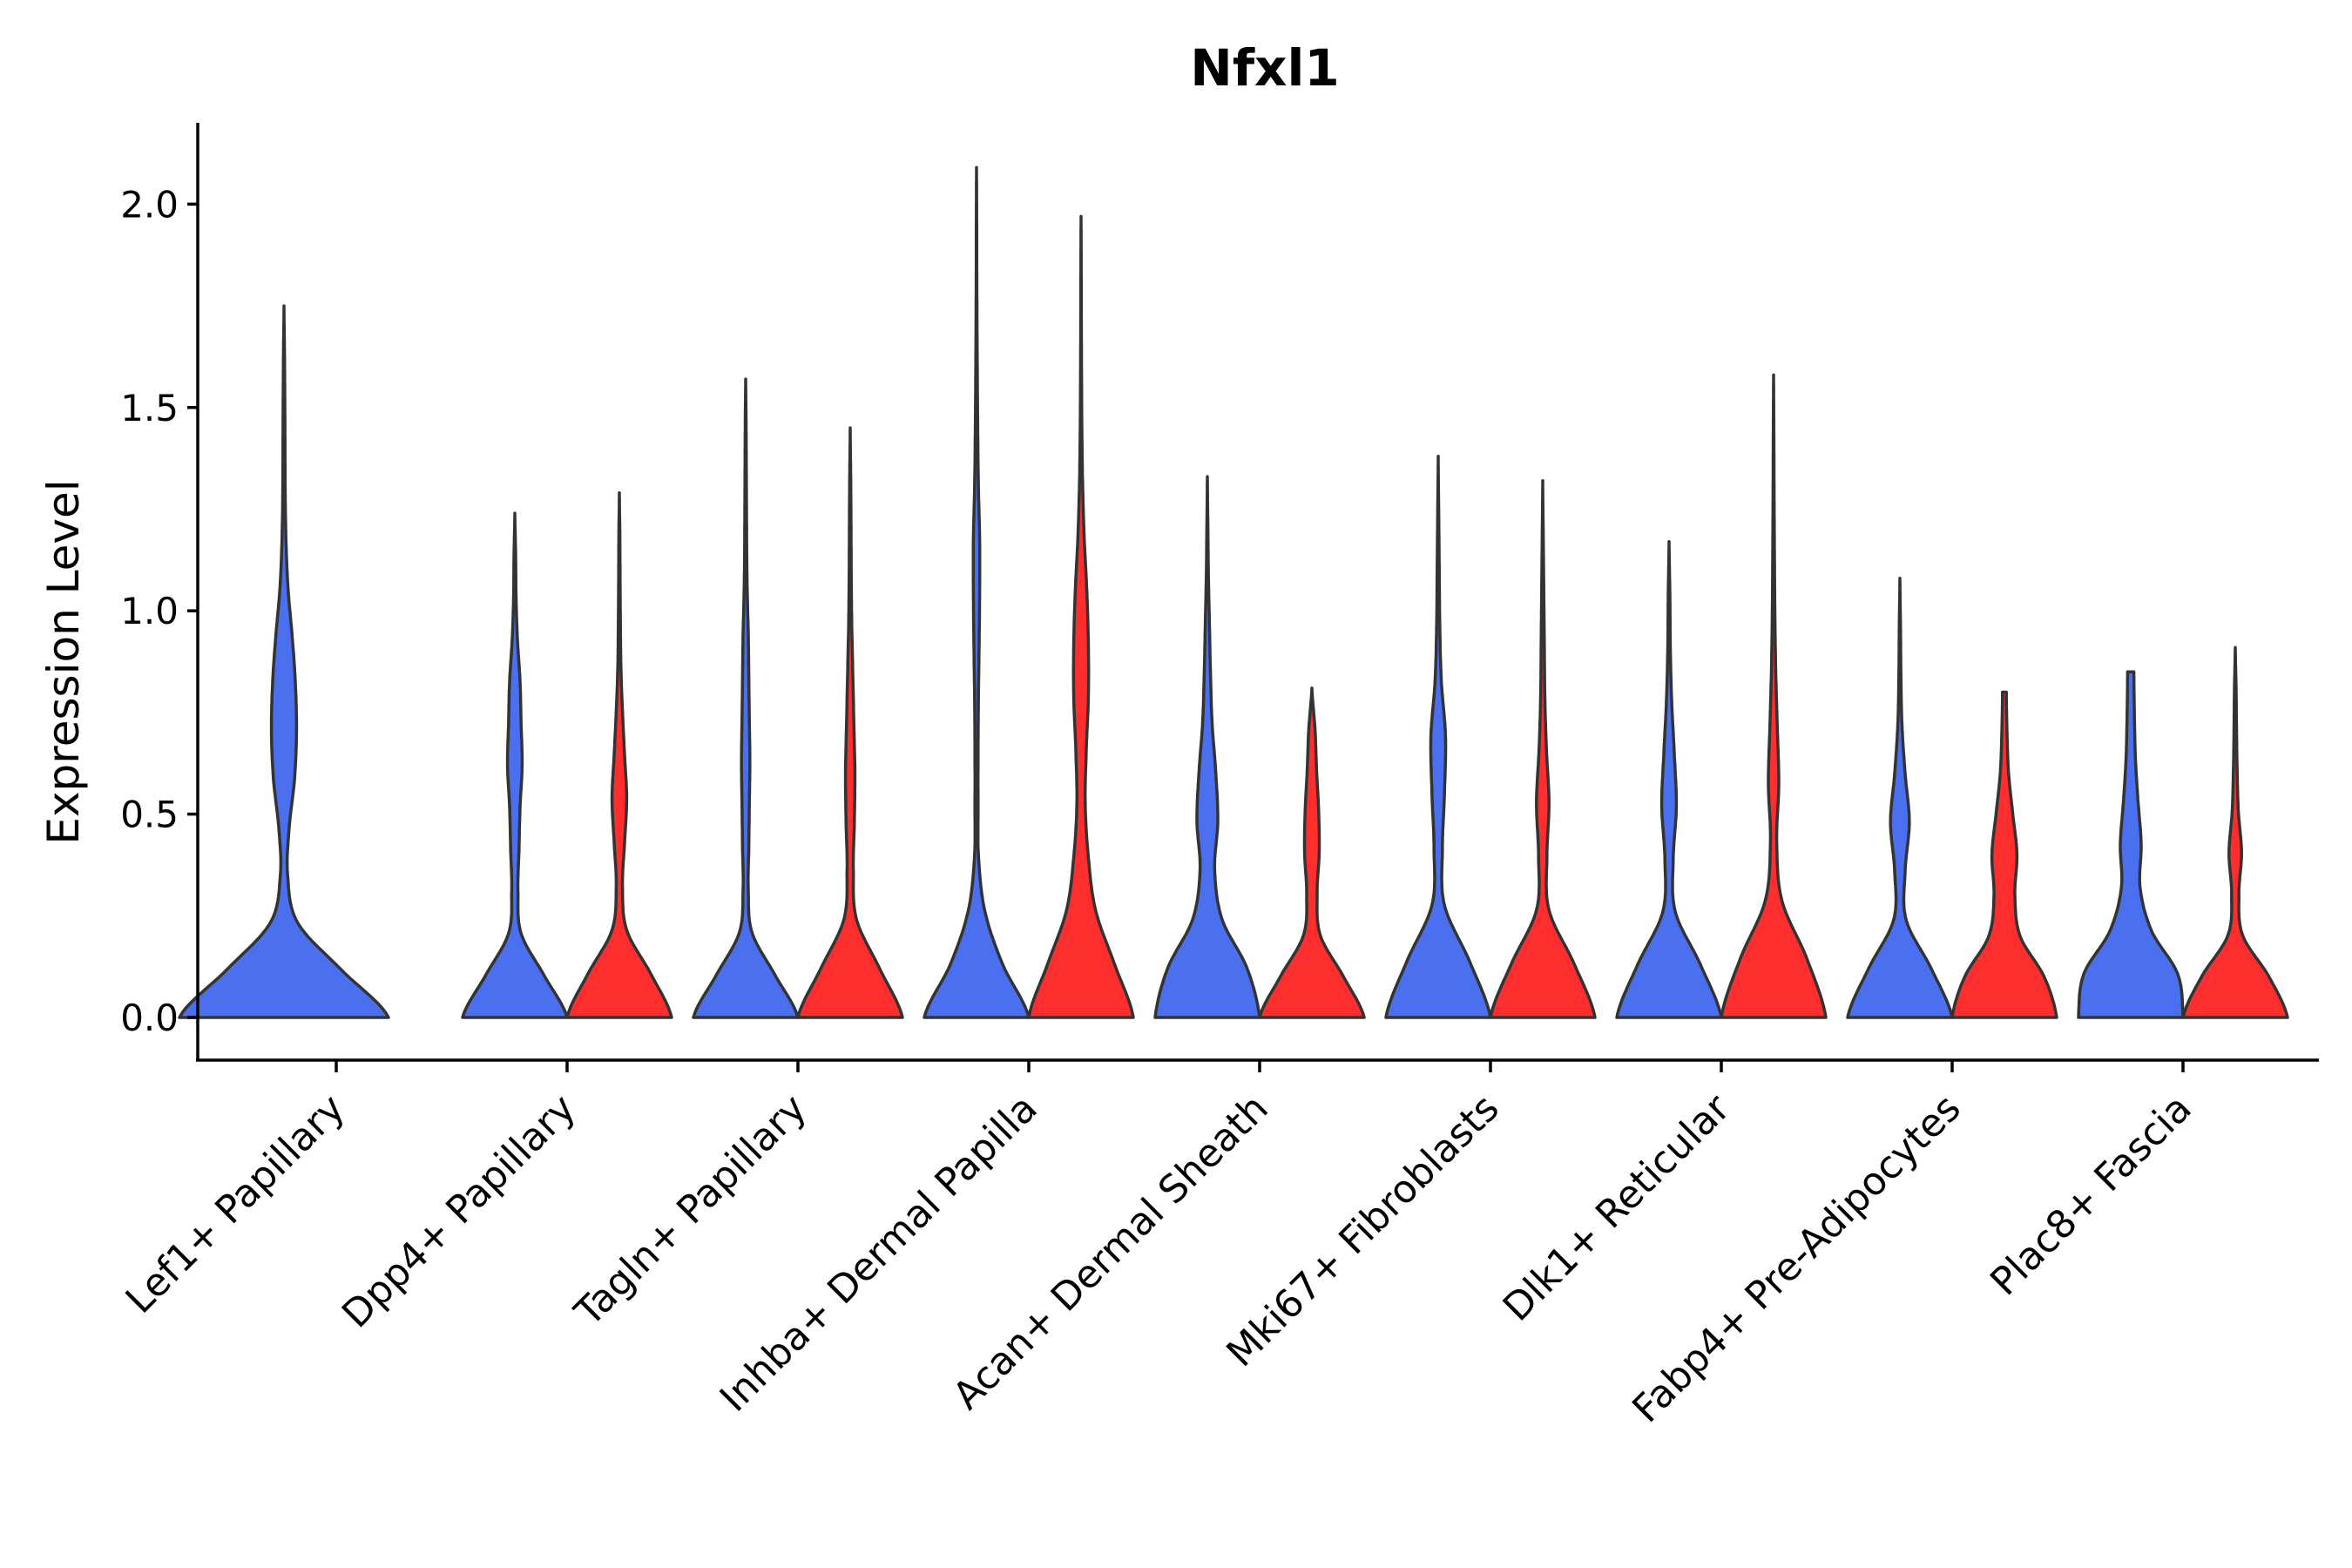  What do you see at coordinates (460, 1211) in the screenshot?
I see `x-tick-label-dpp4-papillary: Dpp4+ Papillary` at bounding box center [460, 1211].